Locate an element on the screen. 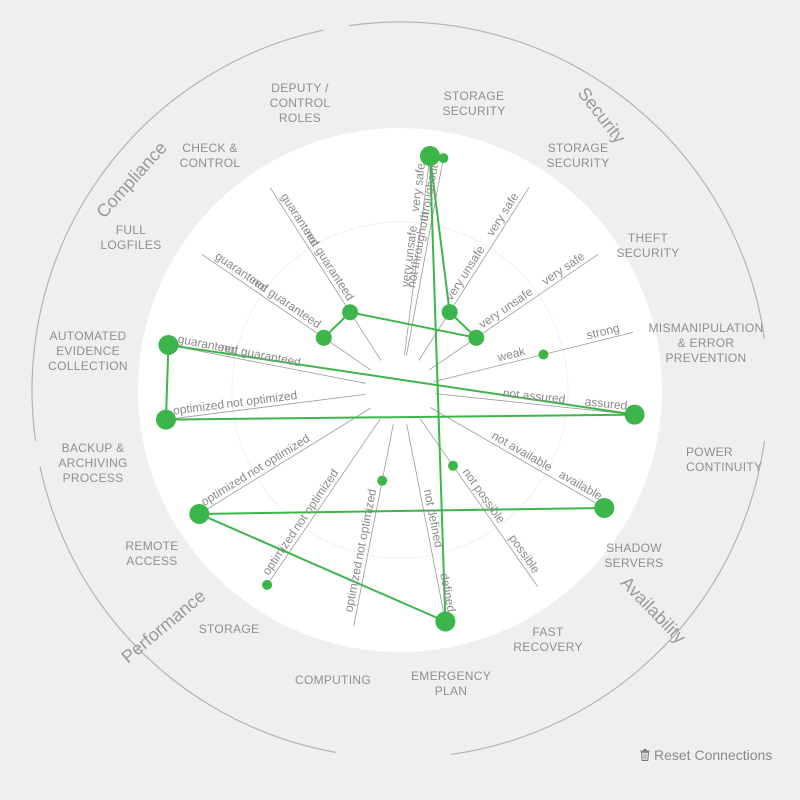 This screenshot has width=800, height=800. group-label-security: Security is located at coordinates (602, 116).